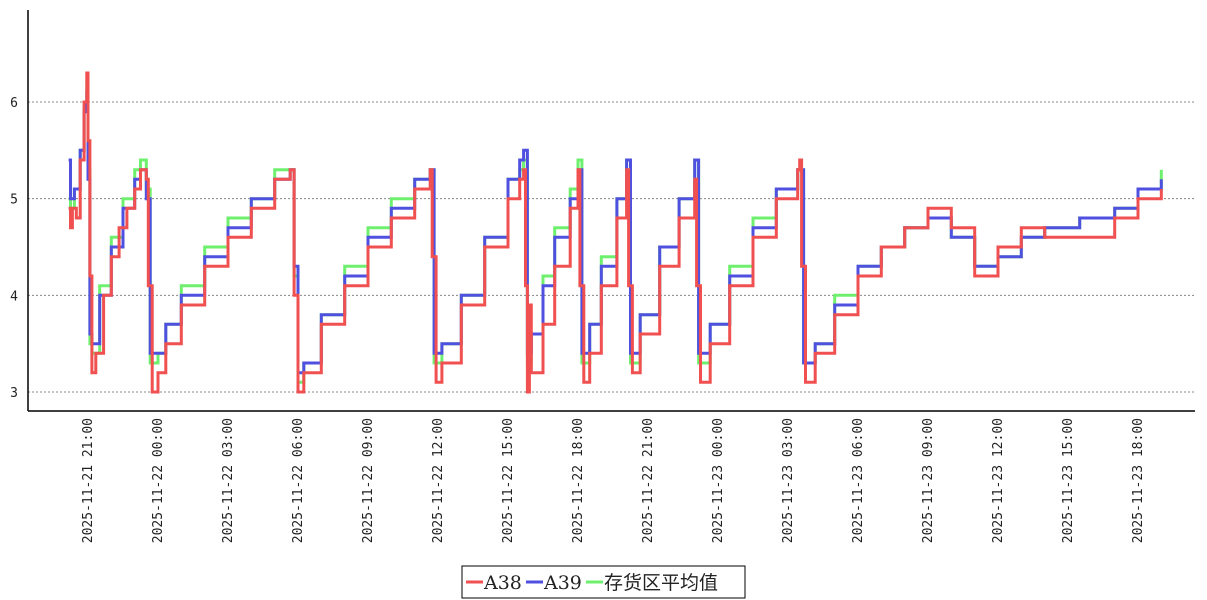  I want to click on legend-label-a38: A38, so click(502, 583).